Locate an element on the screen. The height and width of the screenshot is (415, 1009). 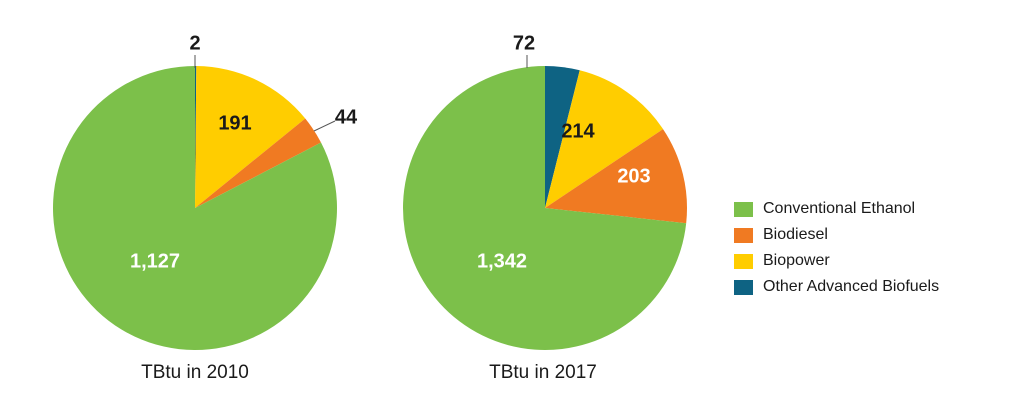
legend-label: Conventional Ethanol is located at coordinates (839, 208).